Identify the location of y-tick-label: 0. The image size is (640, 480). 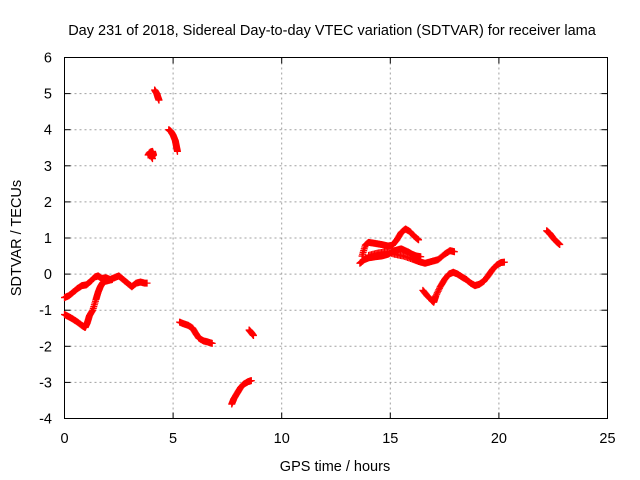
(48, 275).